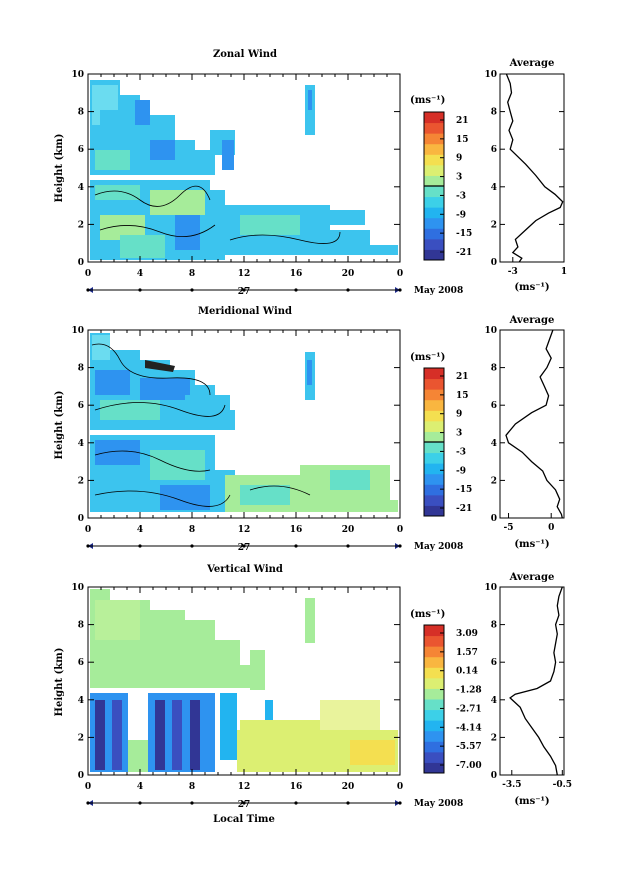  Describe the element at coordinates (469, 709) in the screenshot. I see `colorbar-label: -2.71` at that location.